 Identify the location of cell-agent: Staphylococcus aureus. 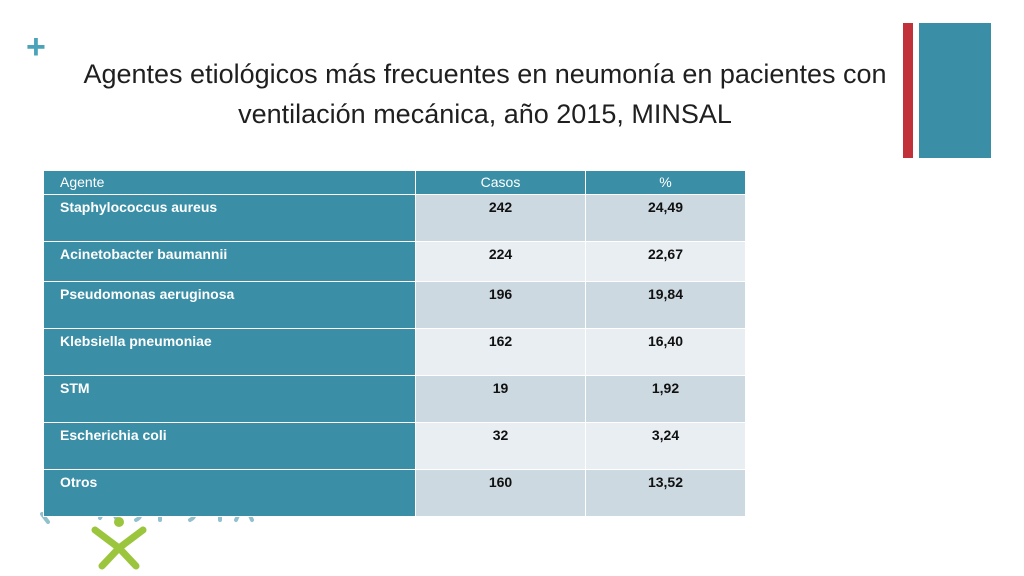
(229, 218).